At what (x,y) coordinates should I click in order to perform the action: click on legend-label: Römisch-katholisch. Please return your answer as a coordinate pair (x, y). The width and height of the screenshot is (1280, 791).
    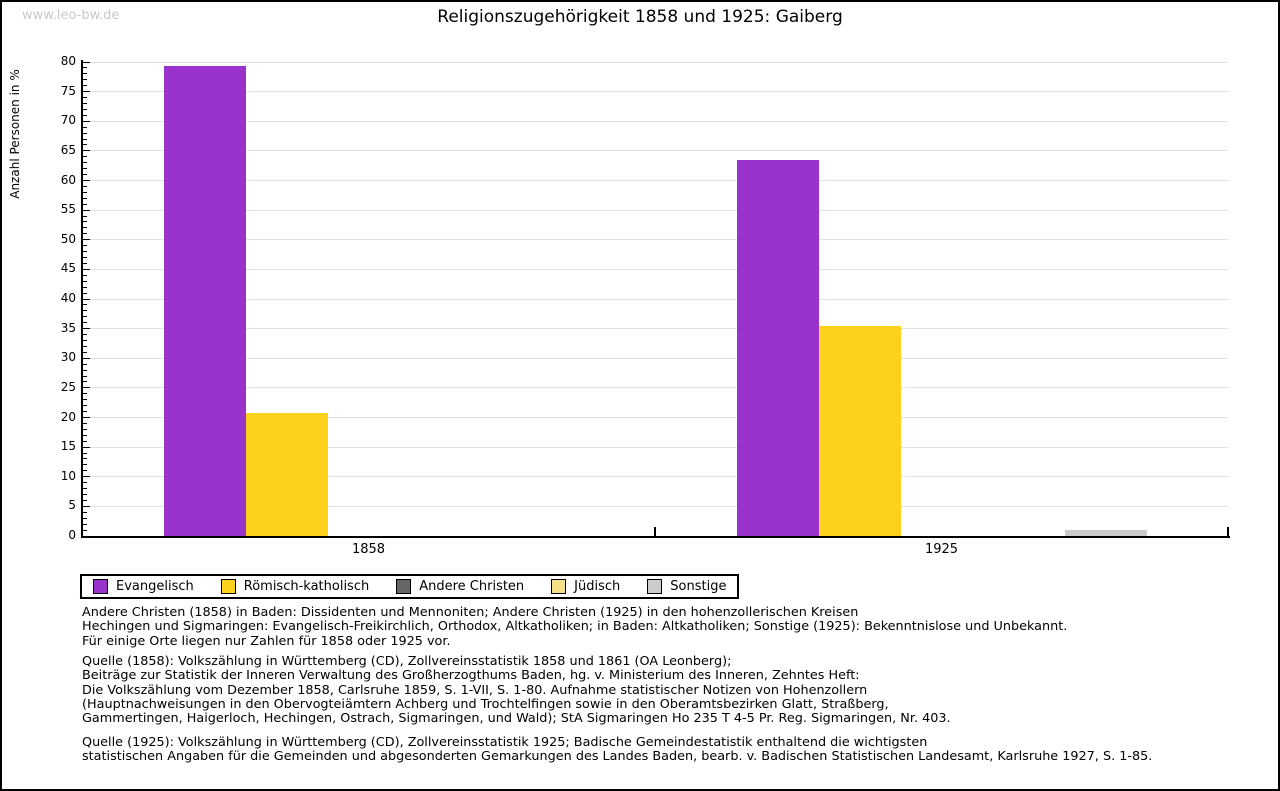
    Looking at the image, I should click on (306, 586).